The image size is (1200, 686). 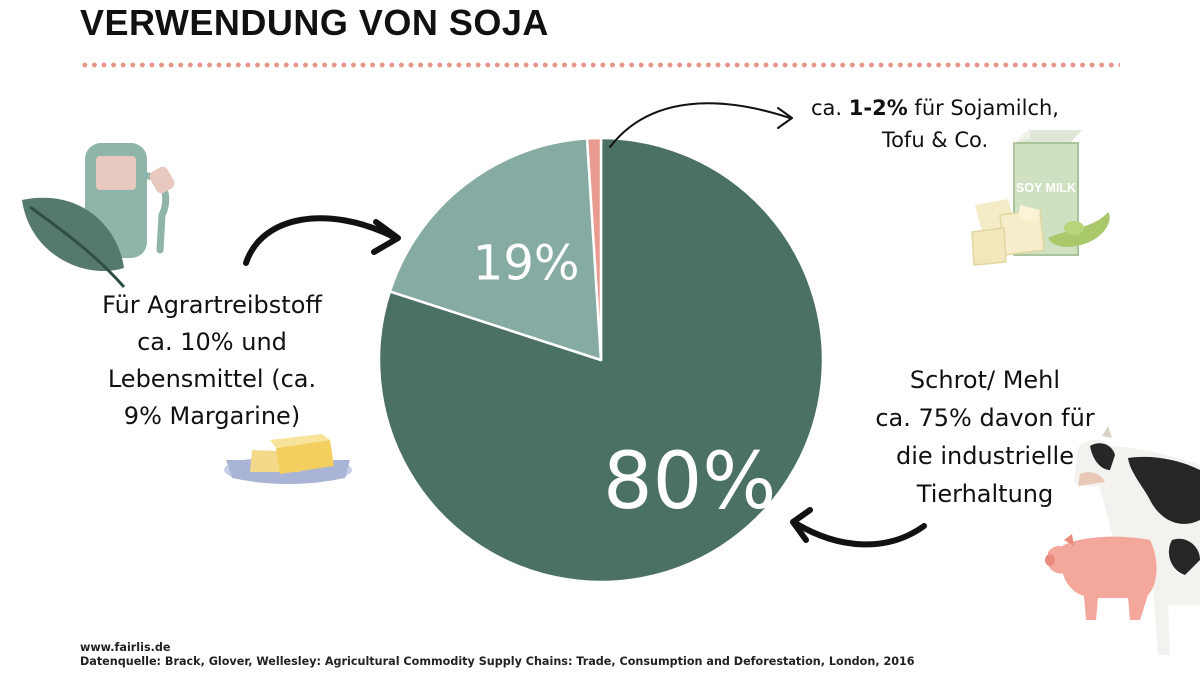 What do you see at coordinates (125, 647) in the screenshot?
I see `footer-website: www.fairlis.de` at bounding box center [125, 647].